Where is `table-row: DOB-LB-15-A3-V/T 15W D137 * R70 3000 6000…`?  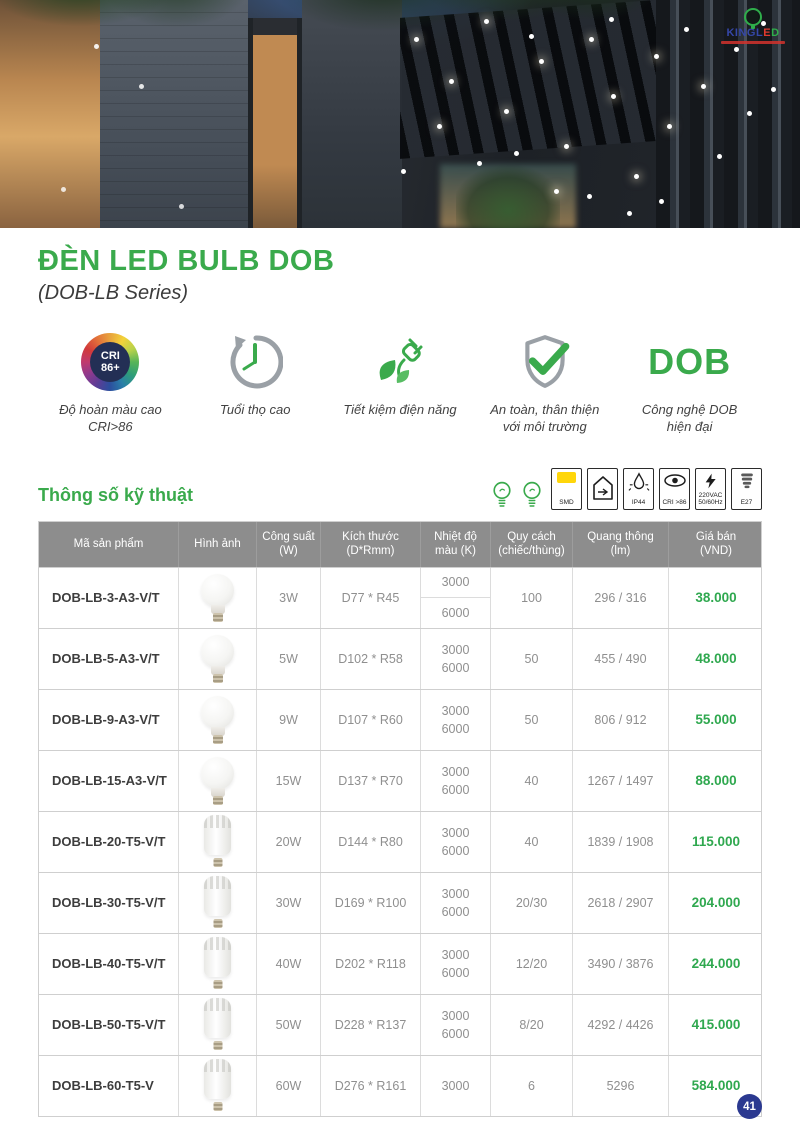 table-row: DOB-LB-15-A3-V/T 15W D137 * R70 3000 6000… is located at coordinates (400, 781).